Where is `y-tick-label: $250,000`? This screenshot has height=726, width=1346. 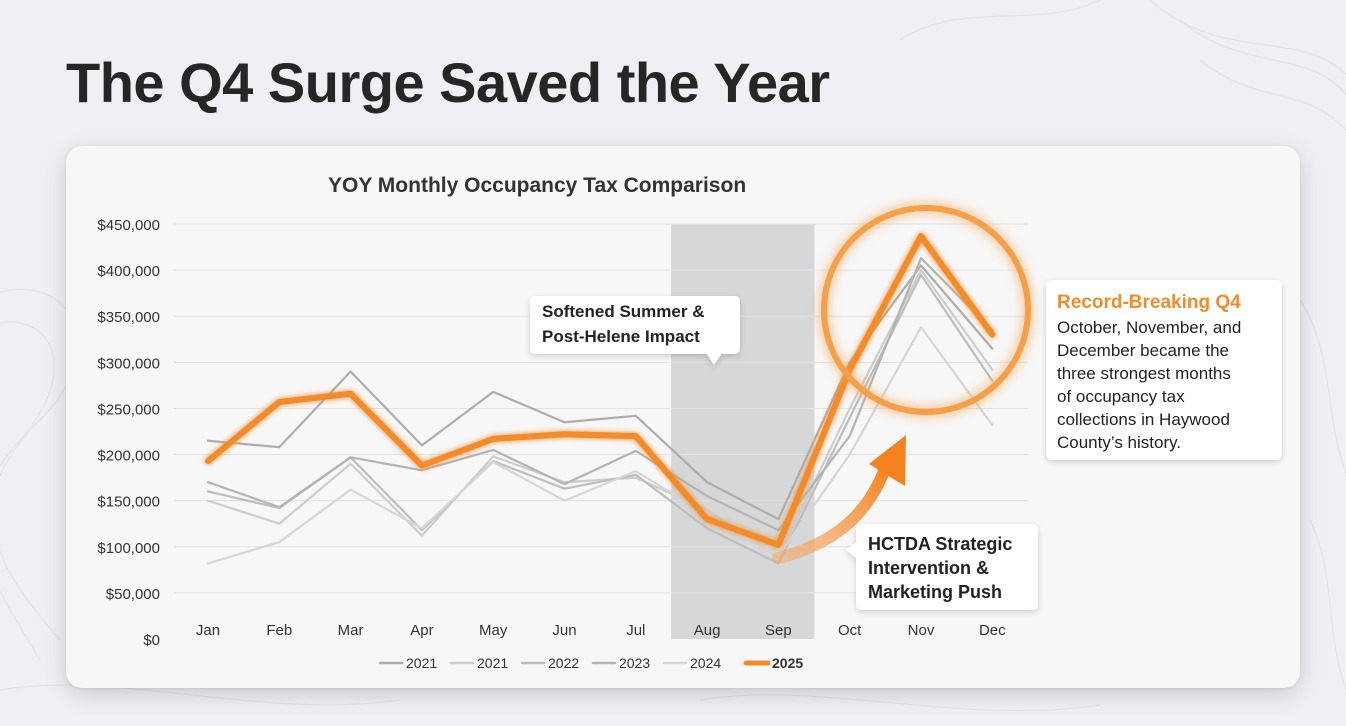
y-tick-label: $250,000 is located at coordinates (128, 409).